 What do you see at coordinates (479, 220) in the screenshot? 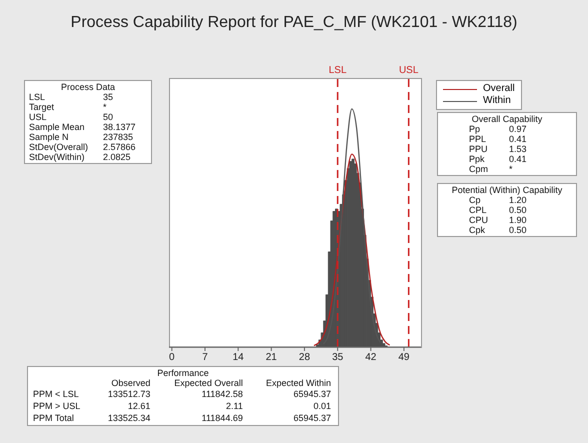
I see `category-label: CPU` at bounding box center [479, 220].